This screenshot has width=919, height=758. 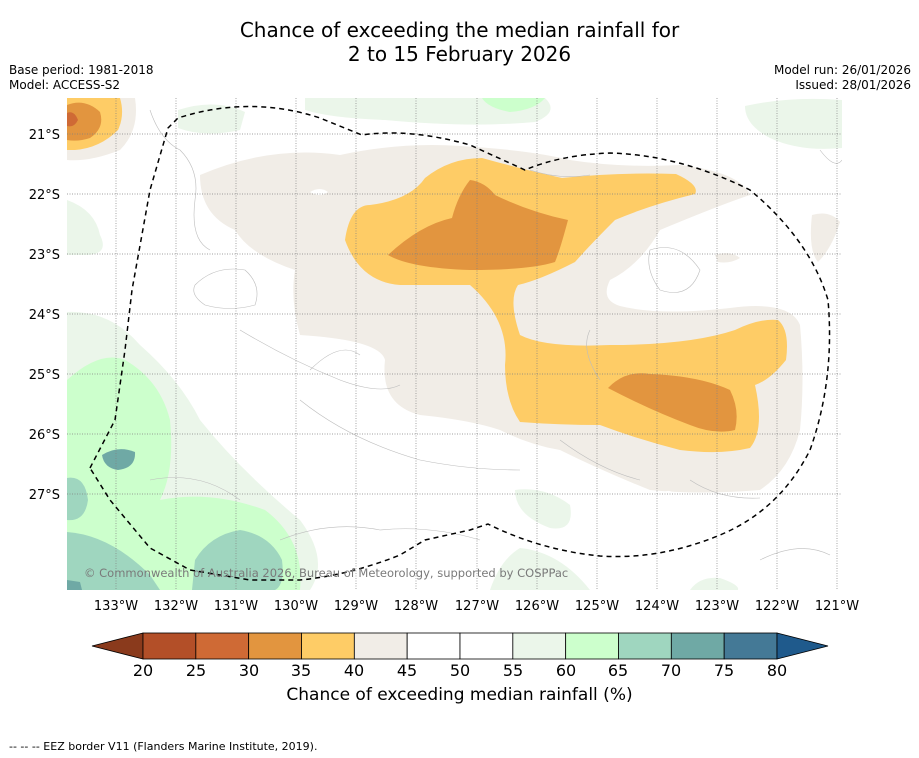 What do you see at coordinates (44, 195) in the screenshot?
I see `lat-label: 22°S` at bounding box center [44, 195].